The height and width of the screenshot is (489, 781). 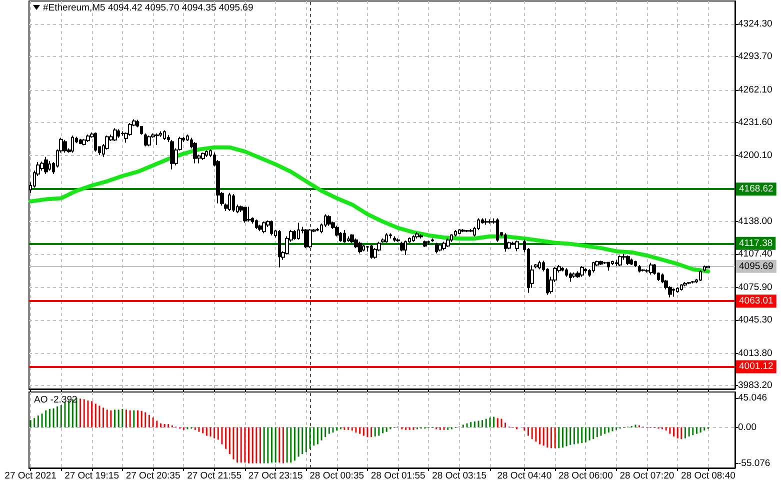 I want to click on x-tick-label: 27 Oct 20:35, so click(x=153, y=476).